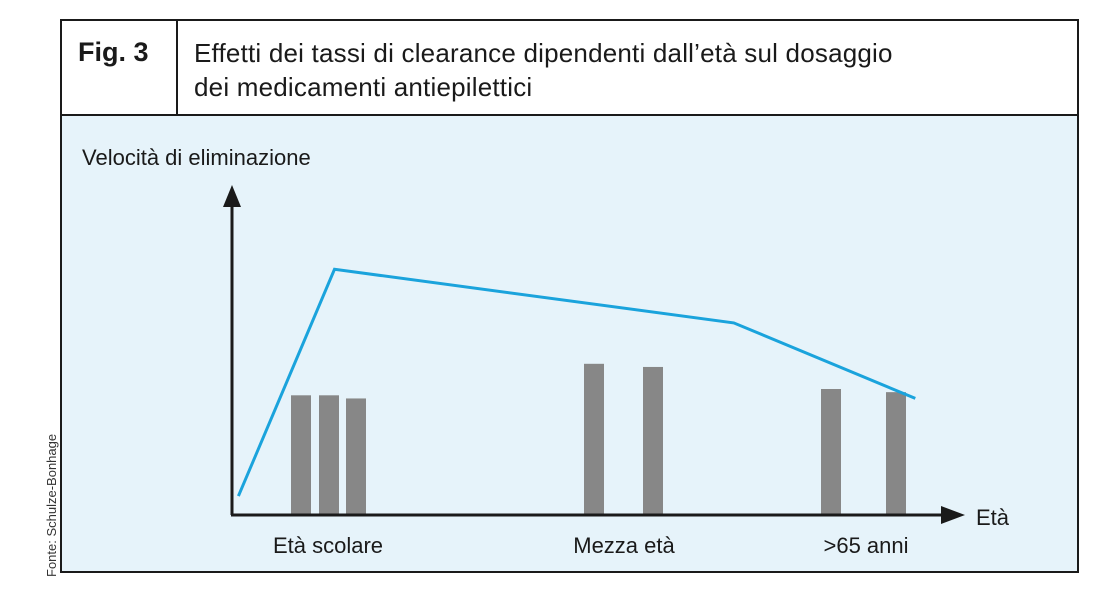 This screenshot has width=1100, height=606. What do you see at coordinates (120, 67) in the screenshot?
I see `figure-label: Fig. 3` at bounding box center [120, 67].